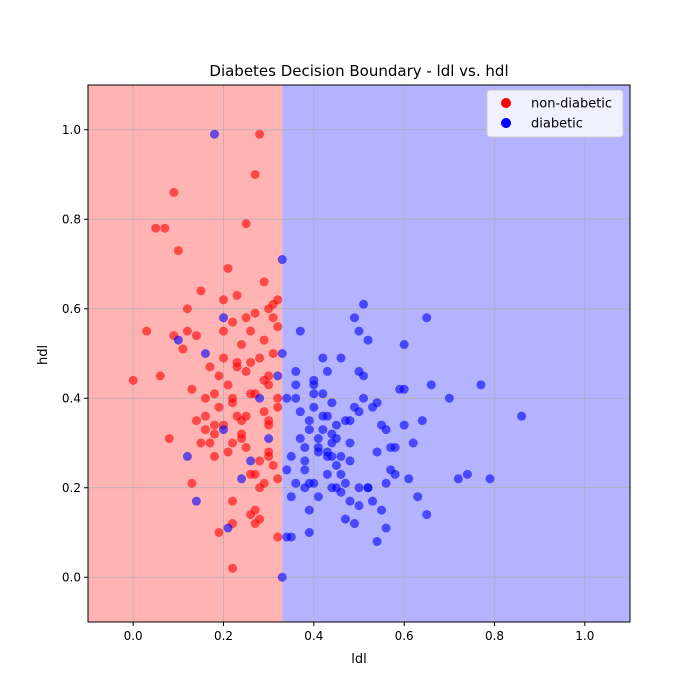 This screenshot has width=700, height=700. I want to click on x-tick-label: 0.8, so click(494, 636).